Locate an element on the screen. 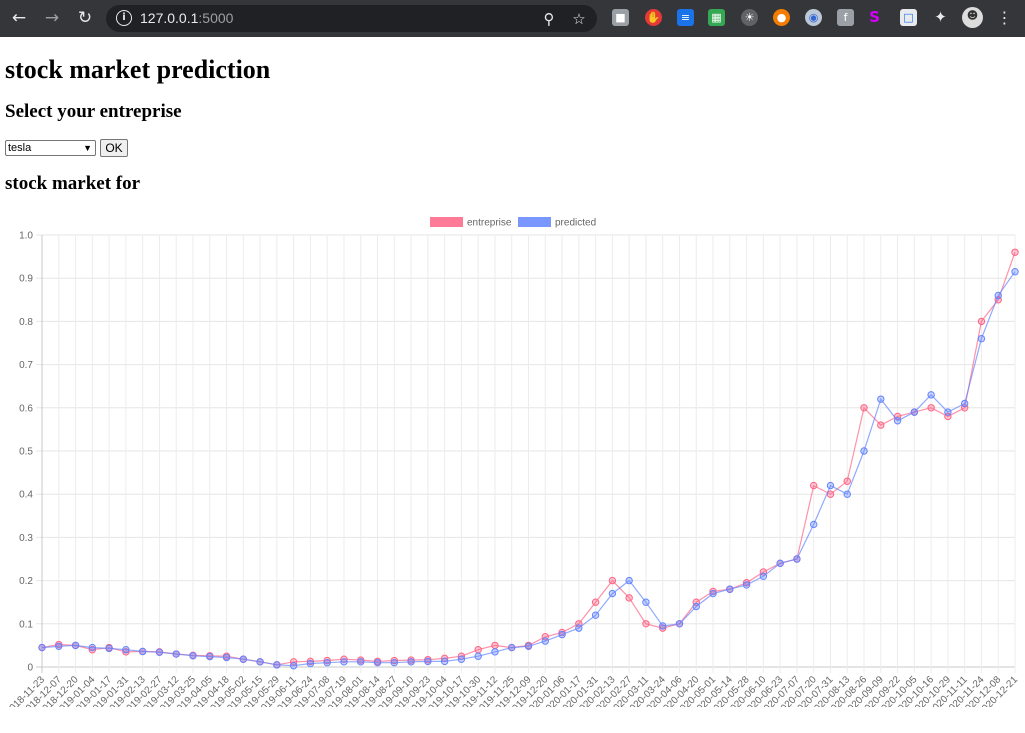  y-tick-label: 0.8 is located at coordinates (26, 322).